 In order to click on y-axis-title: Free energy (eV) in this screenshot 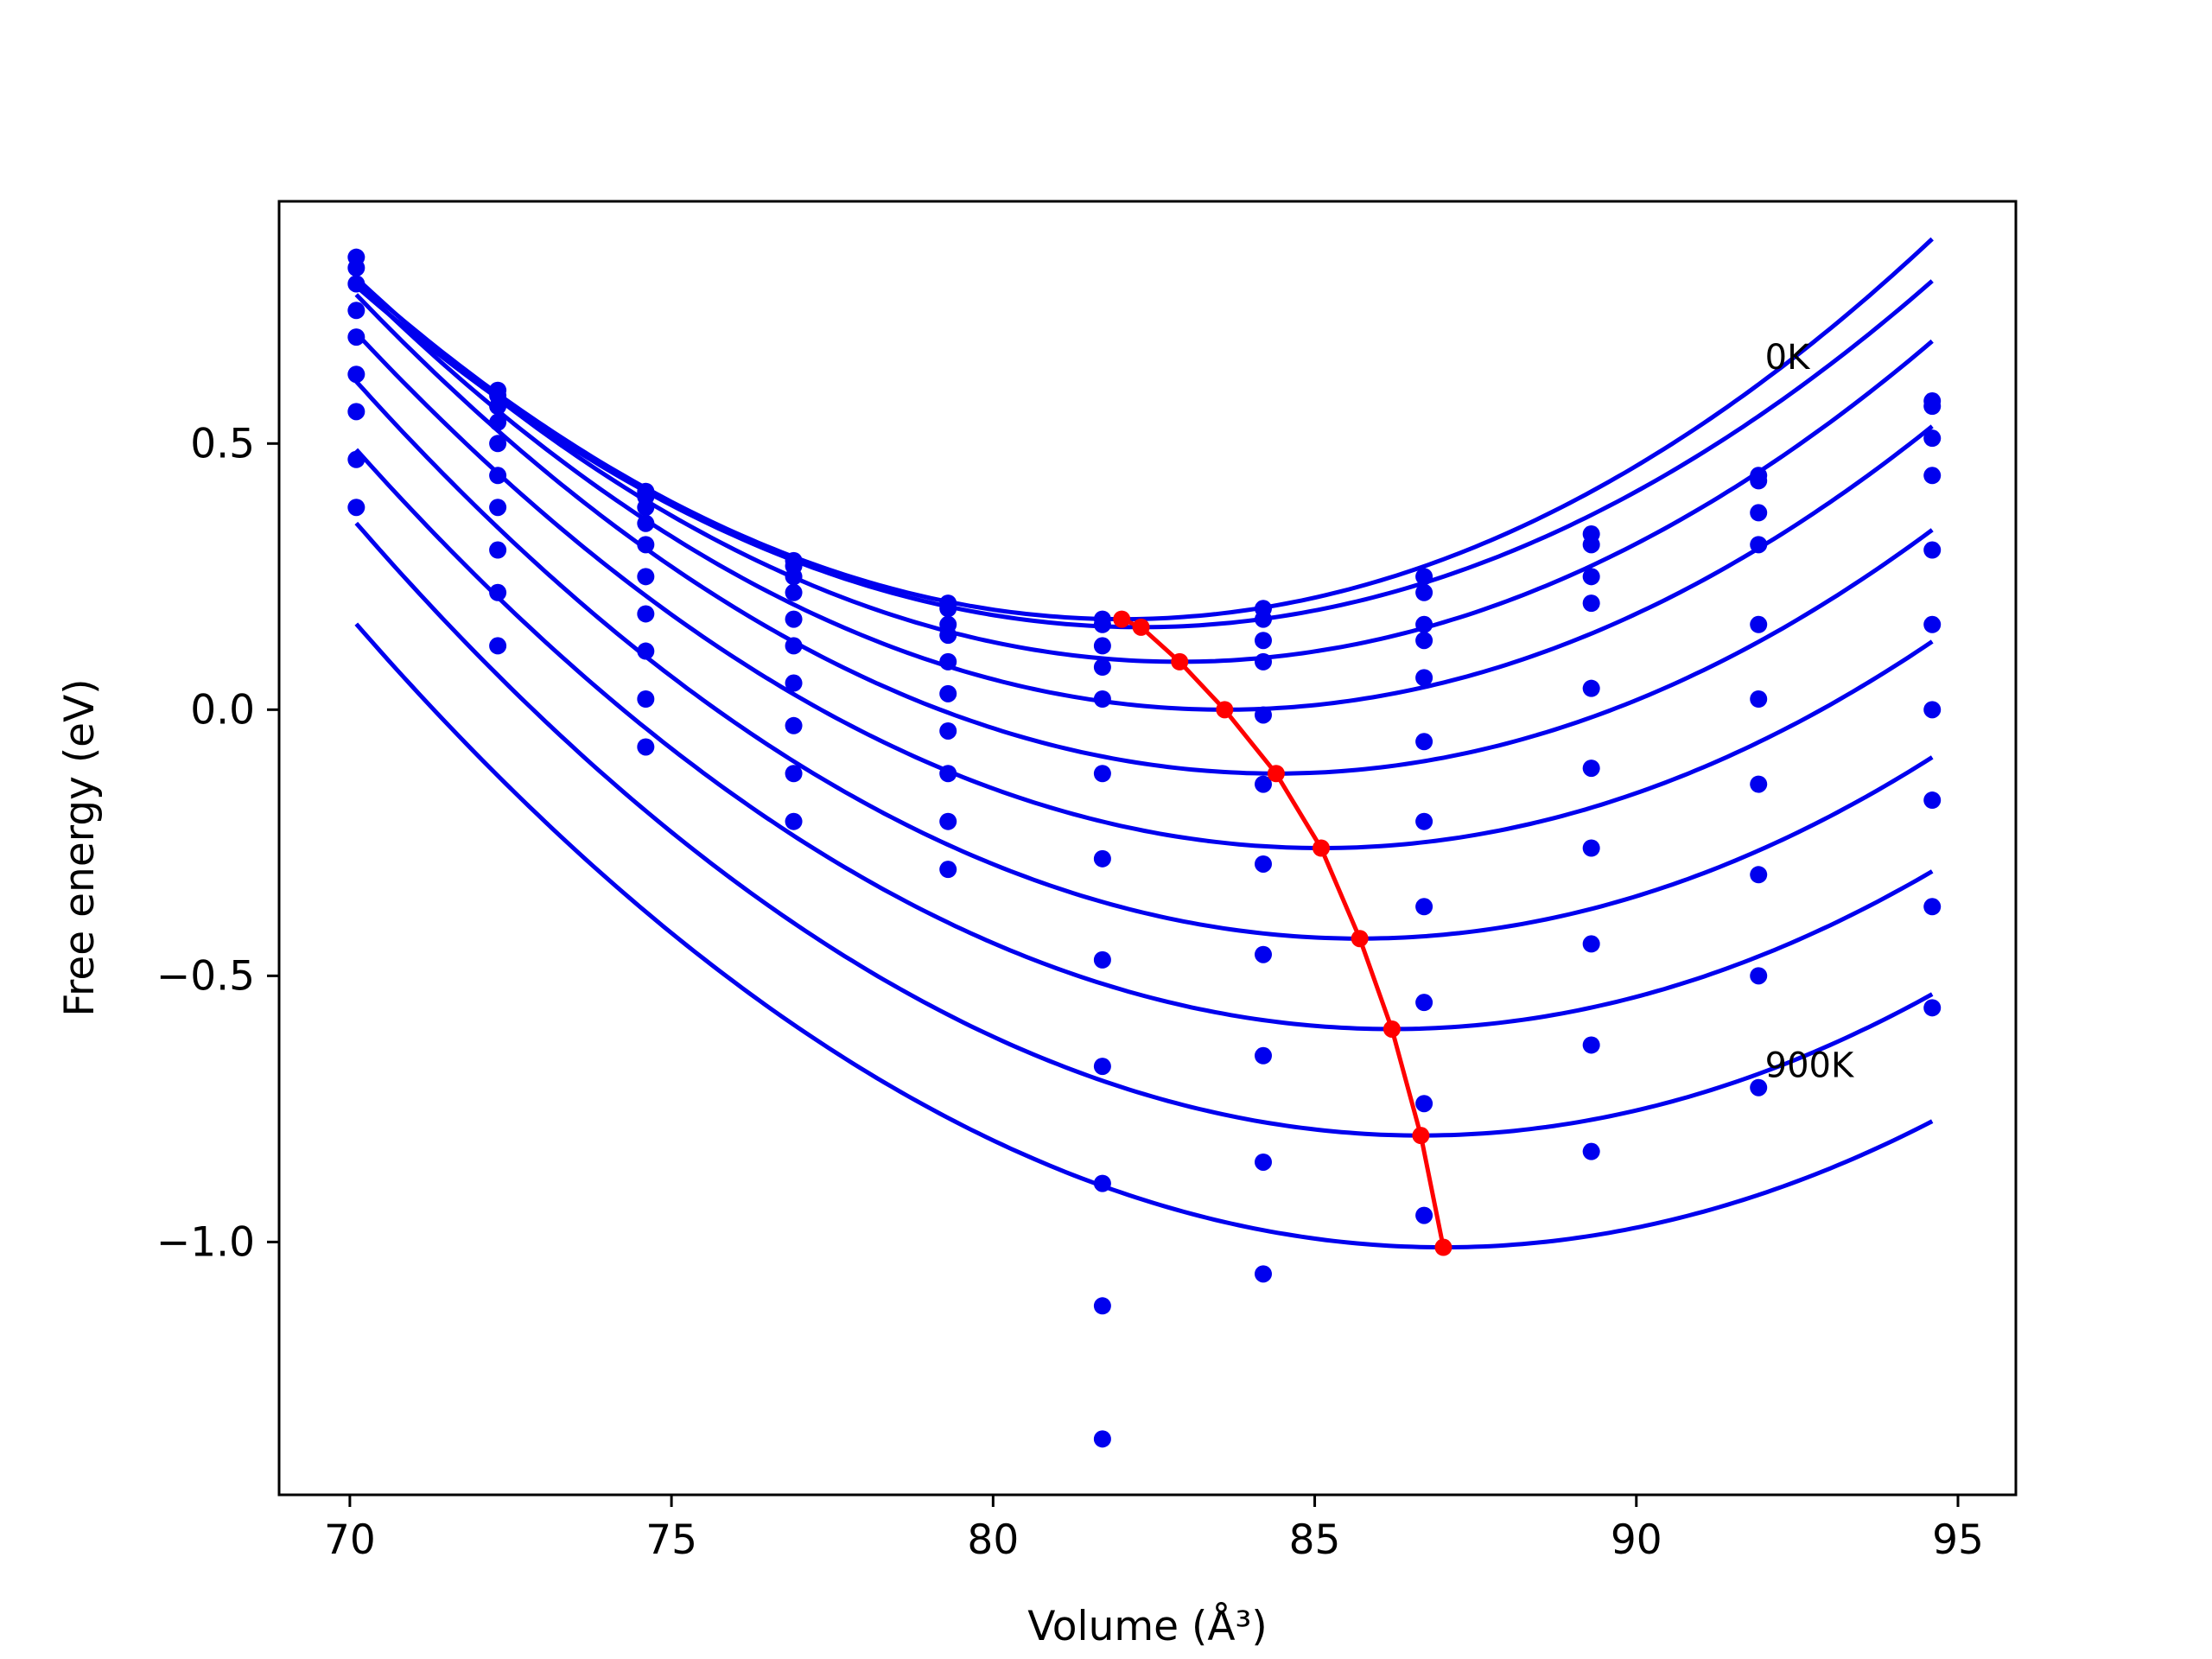, I will do `click(80, 847)`.